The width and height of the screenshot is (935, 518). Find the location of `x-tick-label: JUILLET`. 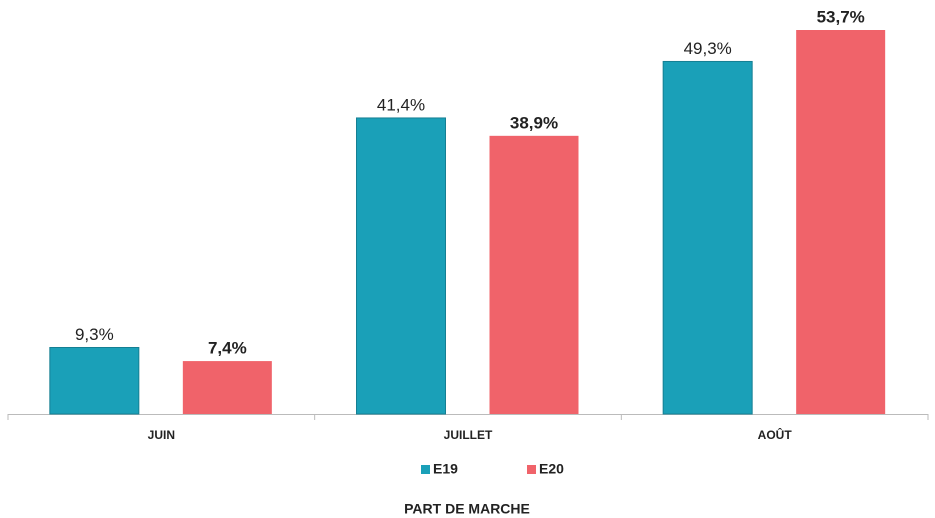

x-tick-label: JUILLET is located at coordinates (468, 435).